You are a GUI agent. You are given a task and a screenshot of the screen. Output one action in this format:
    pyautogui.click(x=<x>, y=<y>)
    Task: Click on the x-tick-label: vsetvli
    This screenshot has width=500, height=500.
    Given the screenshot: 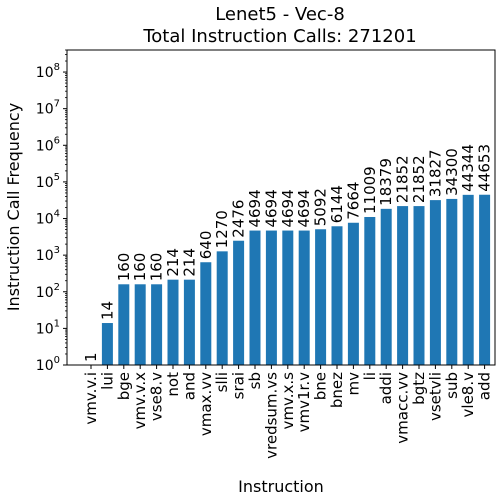 What is the action you would take?
    pyautogui.click(x=435, y=396)
    